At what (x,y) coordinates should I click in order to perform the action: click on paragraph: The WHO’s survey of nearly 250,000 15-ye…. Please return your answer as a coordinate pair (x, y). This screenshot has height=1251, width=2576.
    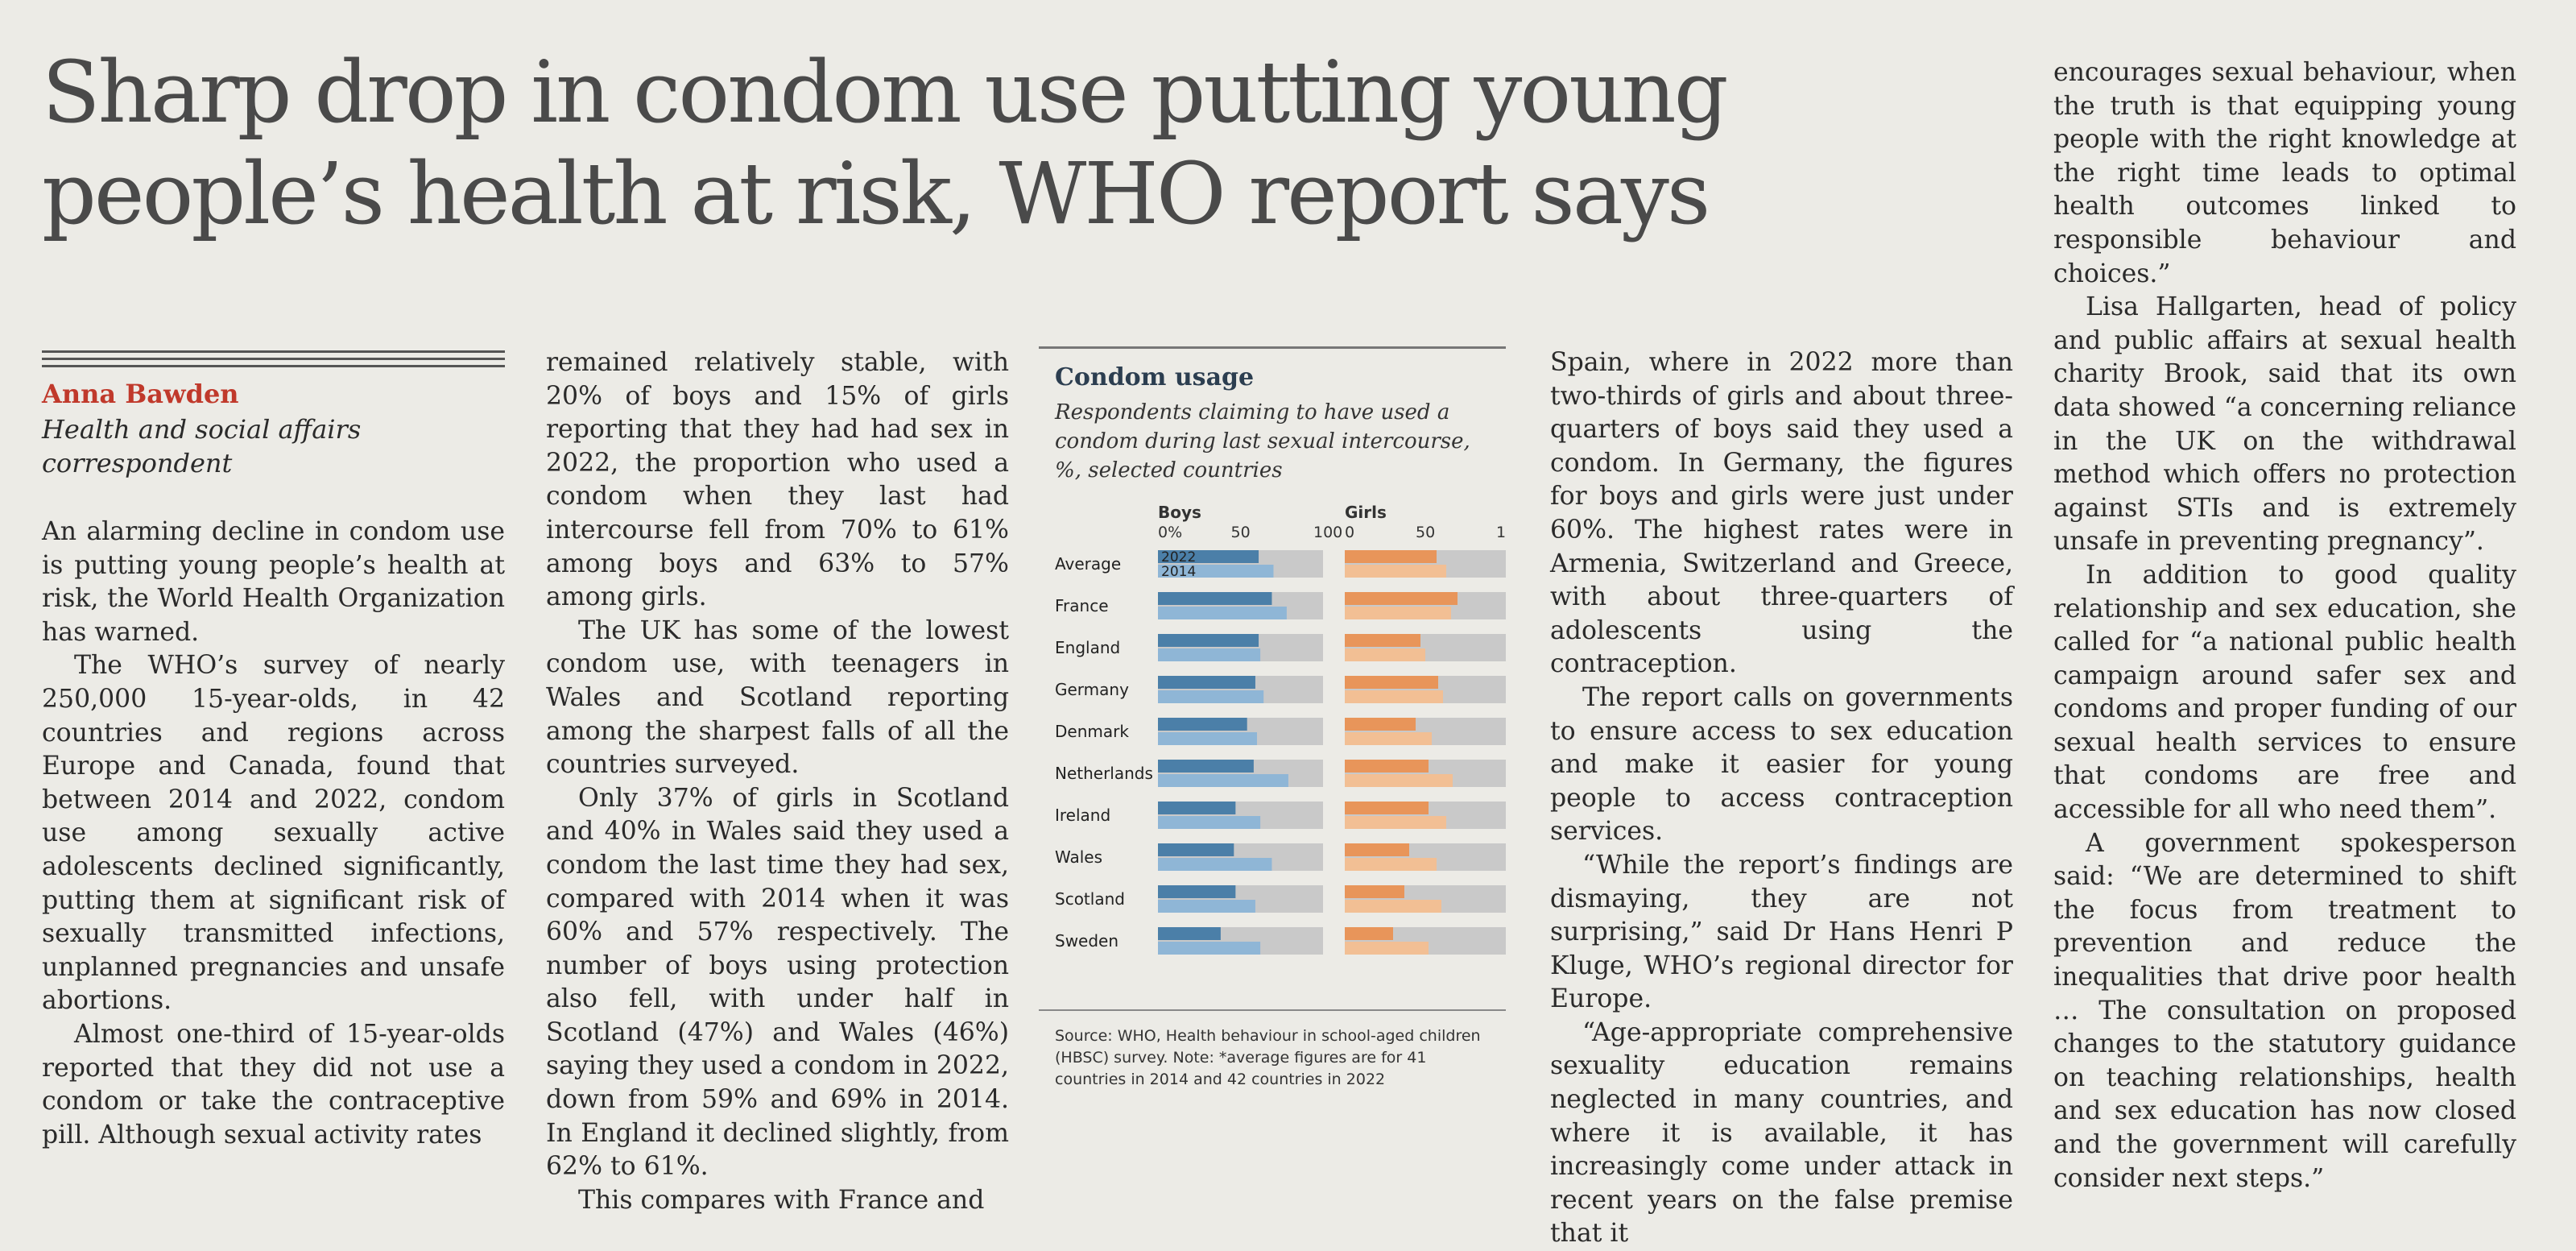
    Looking at the image, I should click on (274, 833).